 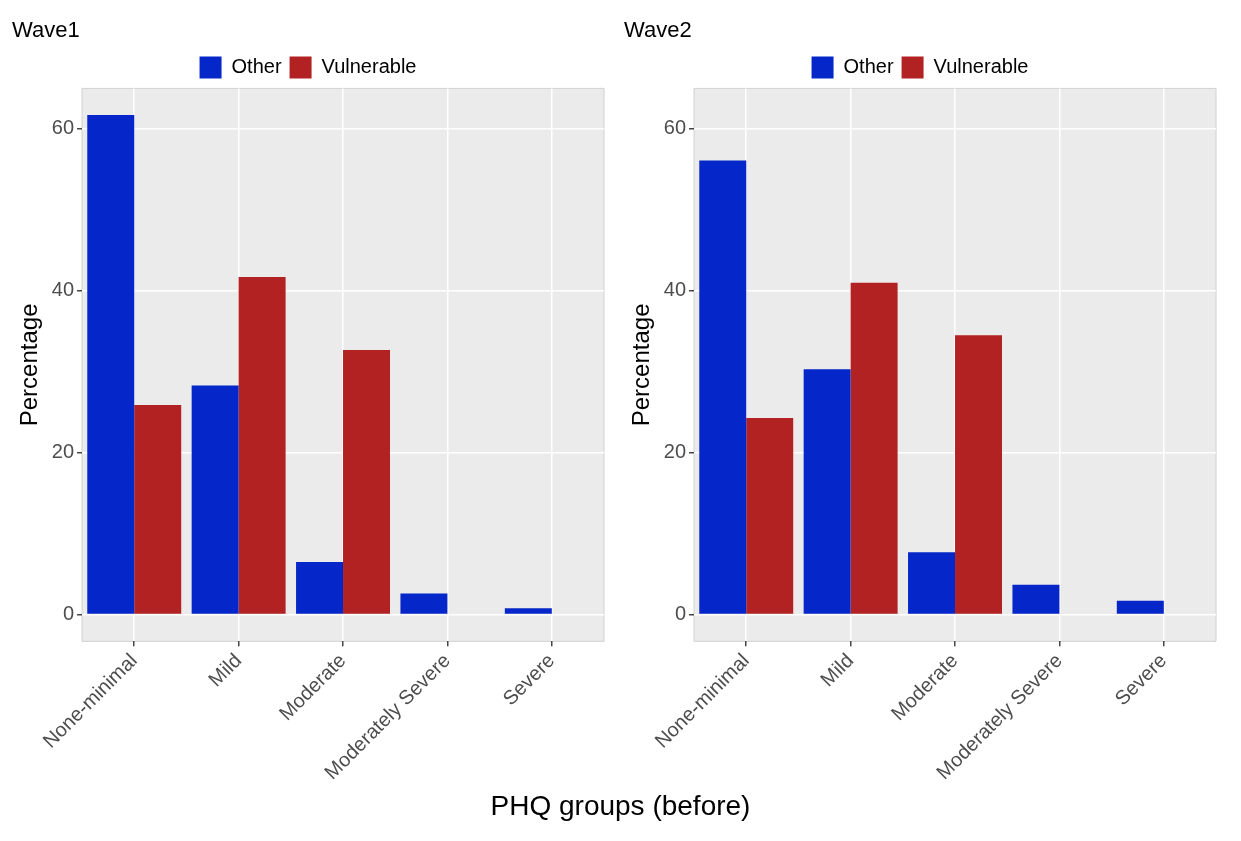 I want to click on chart-title: Wave2, so click(x=658, y=30).